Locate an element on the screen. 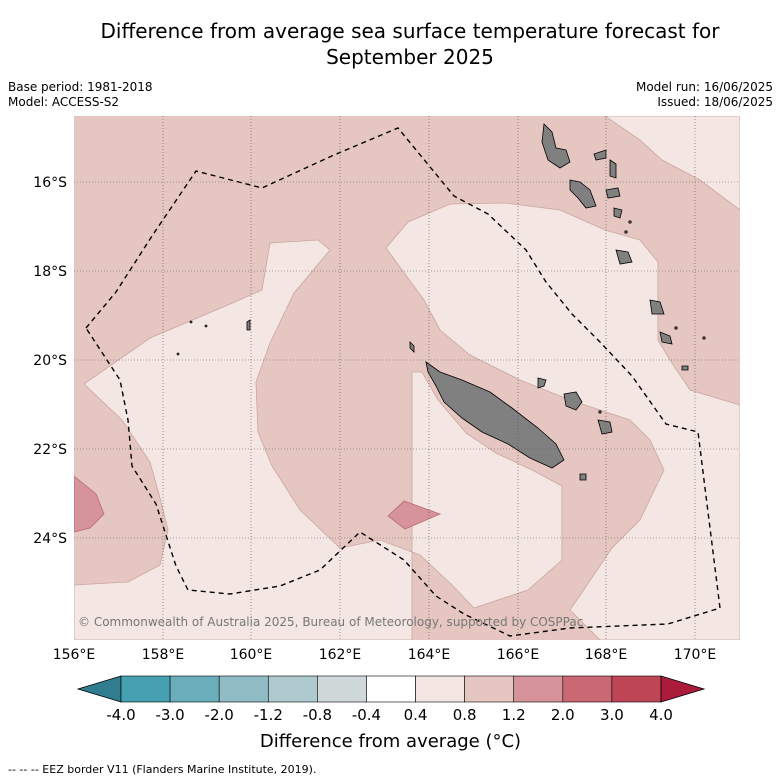 The image size is (781, 781). vanuatu-pentecost is located at coordinates (613, 169).